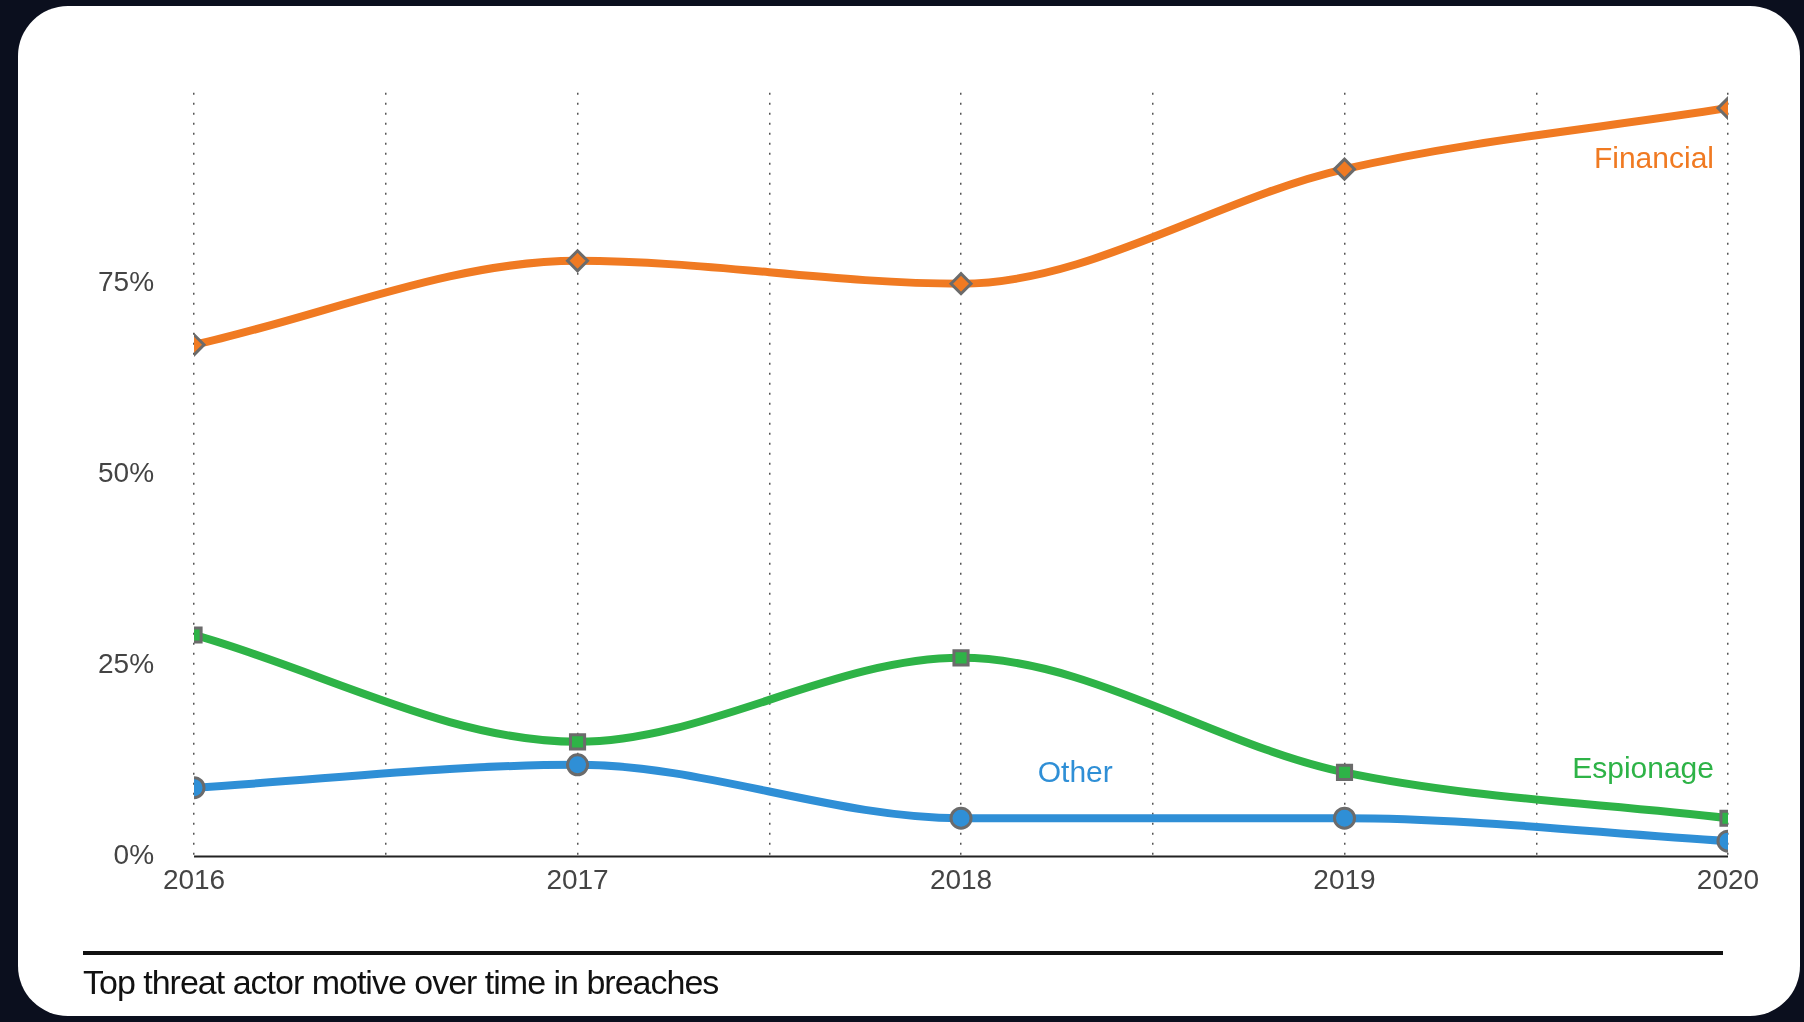  I want to click on x-tick-label: 2017, so click(577, 879).